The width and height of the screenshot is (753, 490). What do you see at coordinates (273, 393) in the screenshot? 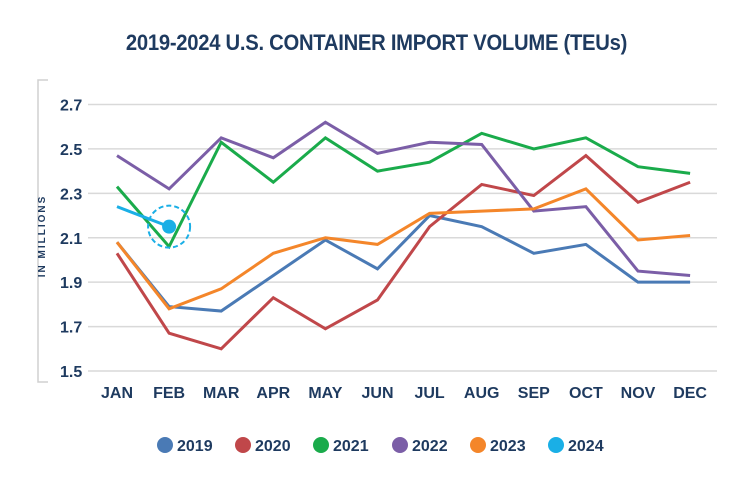
I see `x-tick-label: APR` at bounding box center [273, 393].